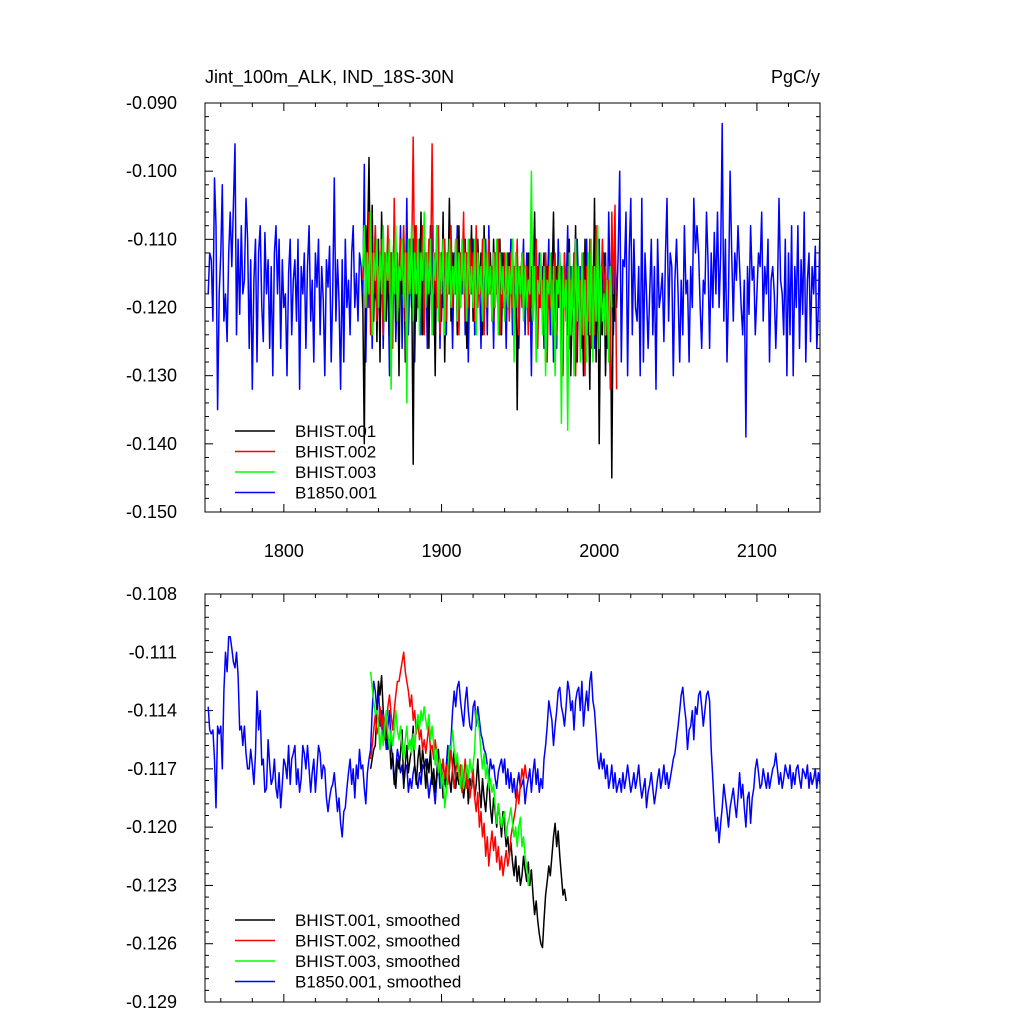 Image resolution: width=1024 pixels, height=1029 pixels. What do you see at coordinates (151, 171) in the screenshot?
I see `y-tick-label: -0.100` at bounding box center [151, 171].